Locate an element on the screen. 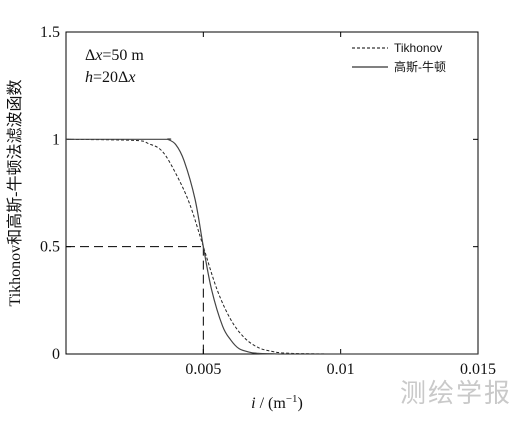 The image size is (524, 422). legend: Tikhonov 高斯-牛顿 is located at coordinates (399, 57).